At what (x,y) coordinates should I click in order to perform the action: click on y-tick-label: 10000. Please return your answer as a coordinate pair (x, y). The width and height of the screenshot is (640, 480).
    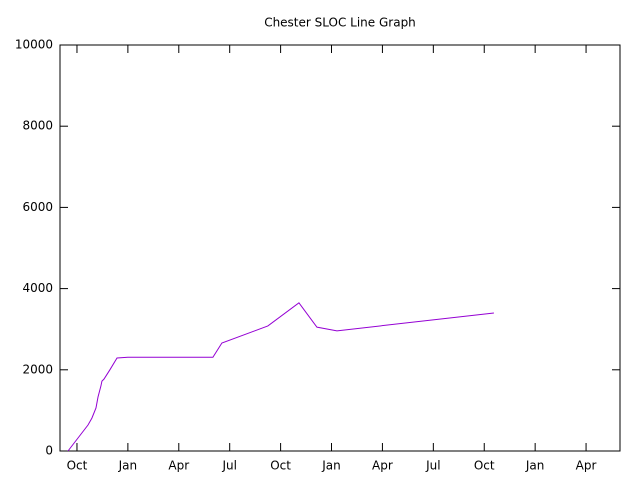
    Looking at the image, I should click on (34, 45).